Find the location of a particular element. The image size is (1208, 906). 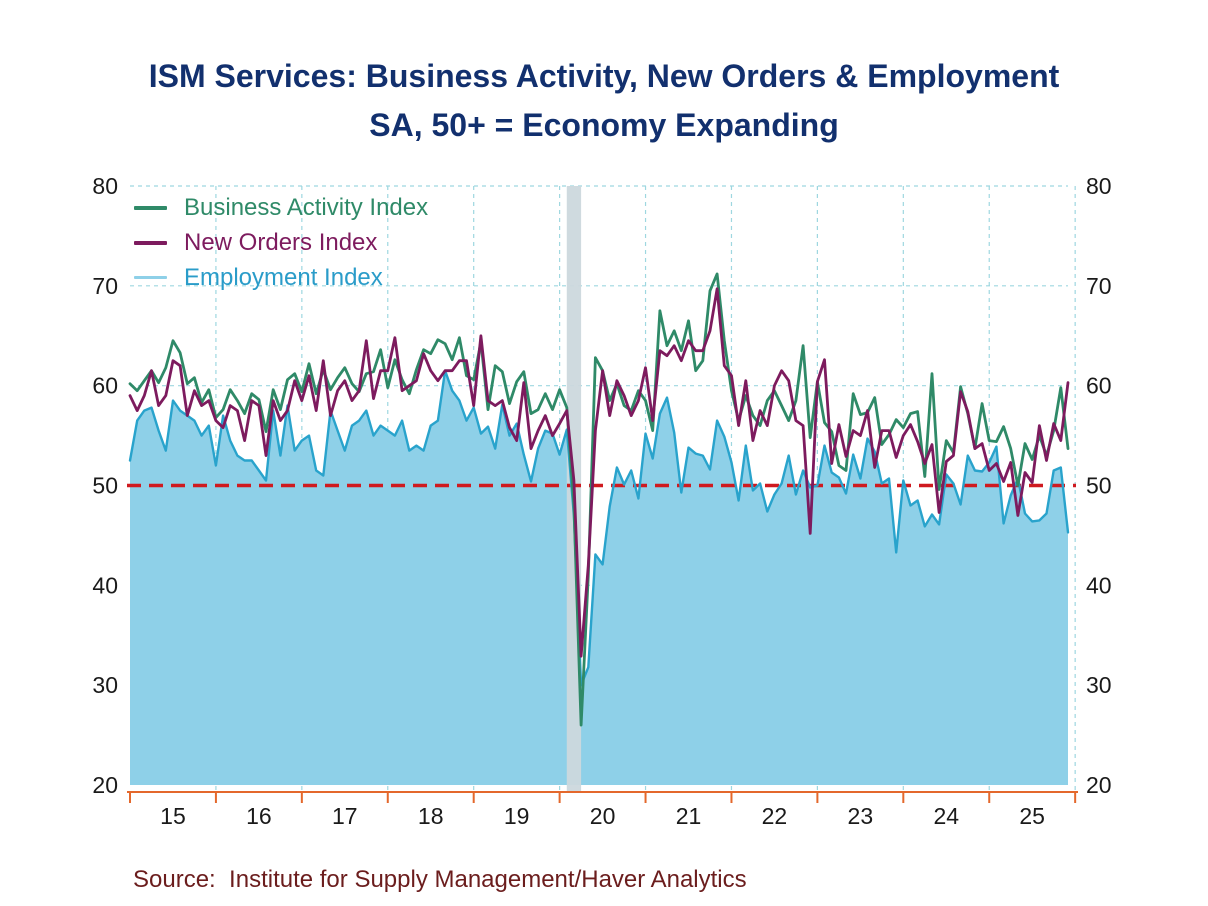

x-tick-label: 15 is located at coordinates (173, 816).